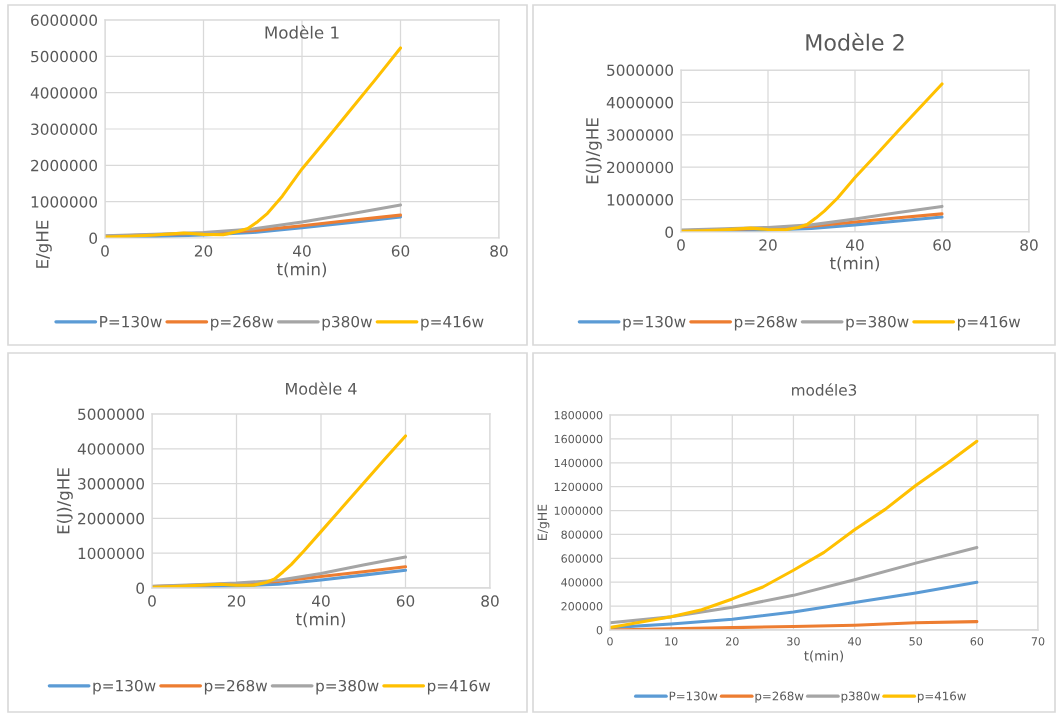 This screenshot has width=1059, height=716. I want to click on y-tick-label: 400000, so click(582, 582).